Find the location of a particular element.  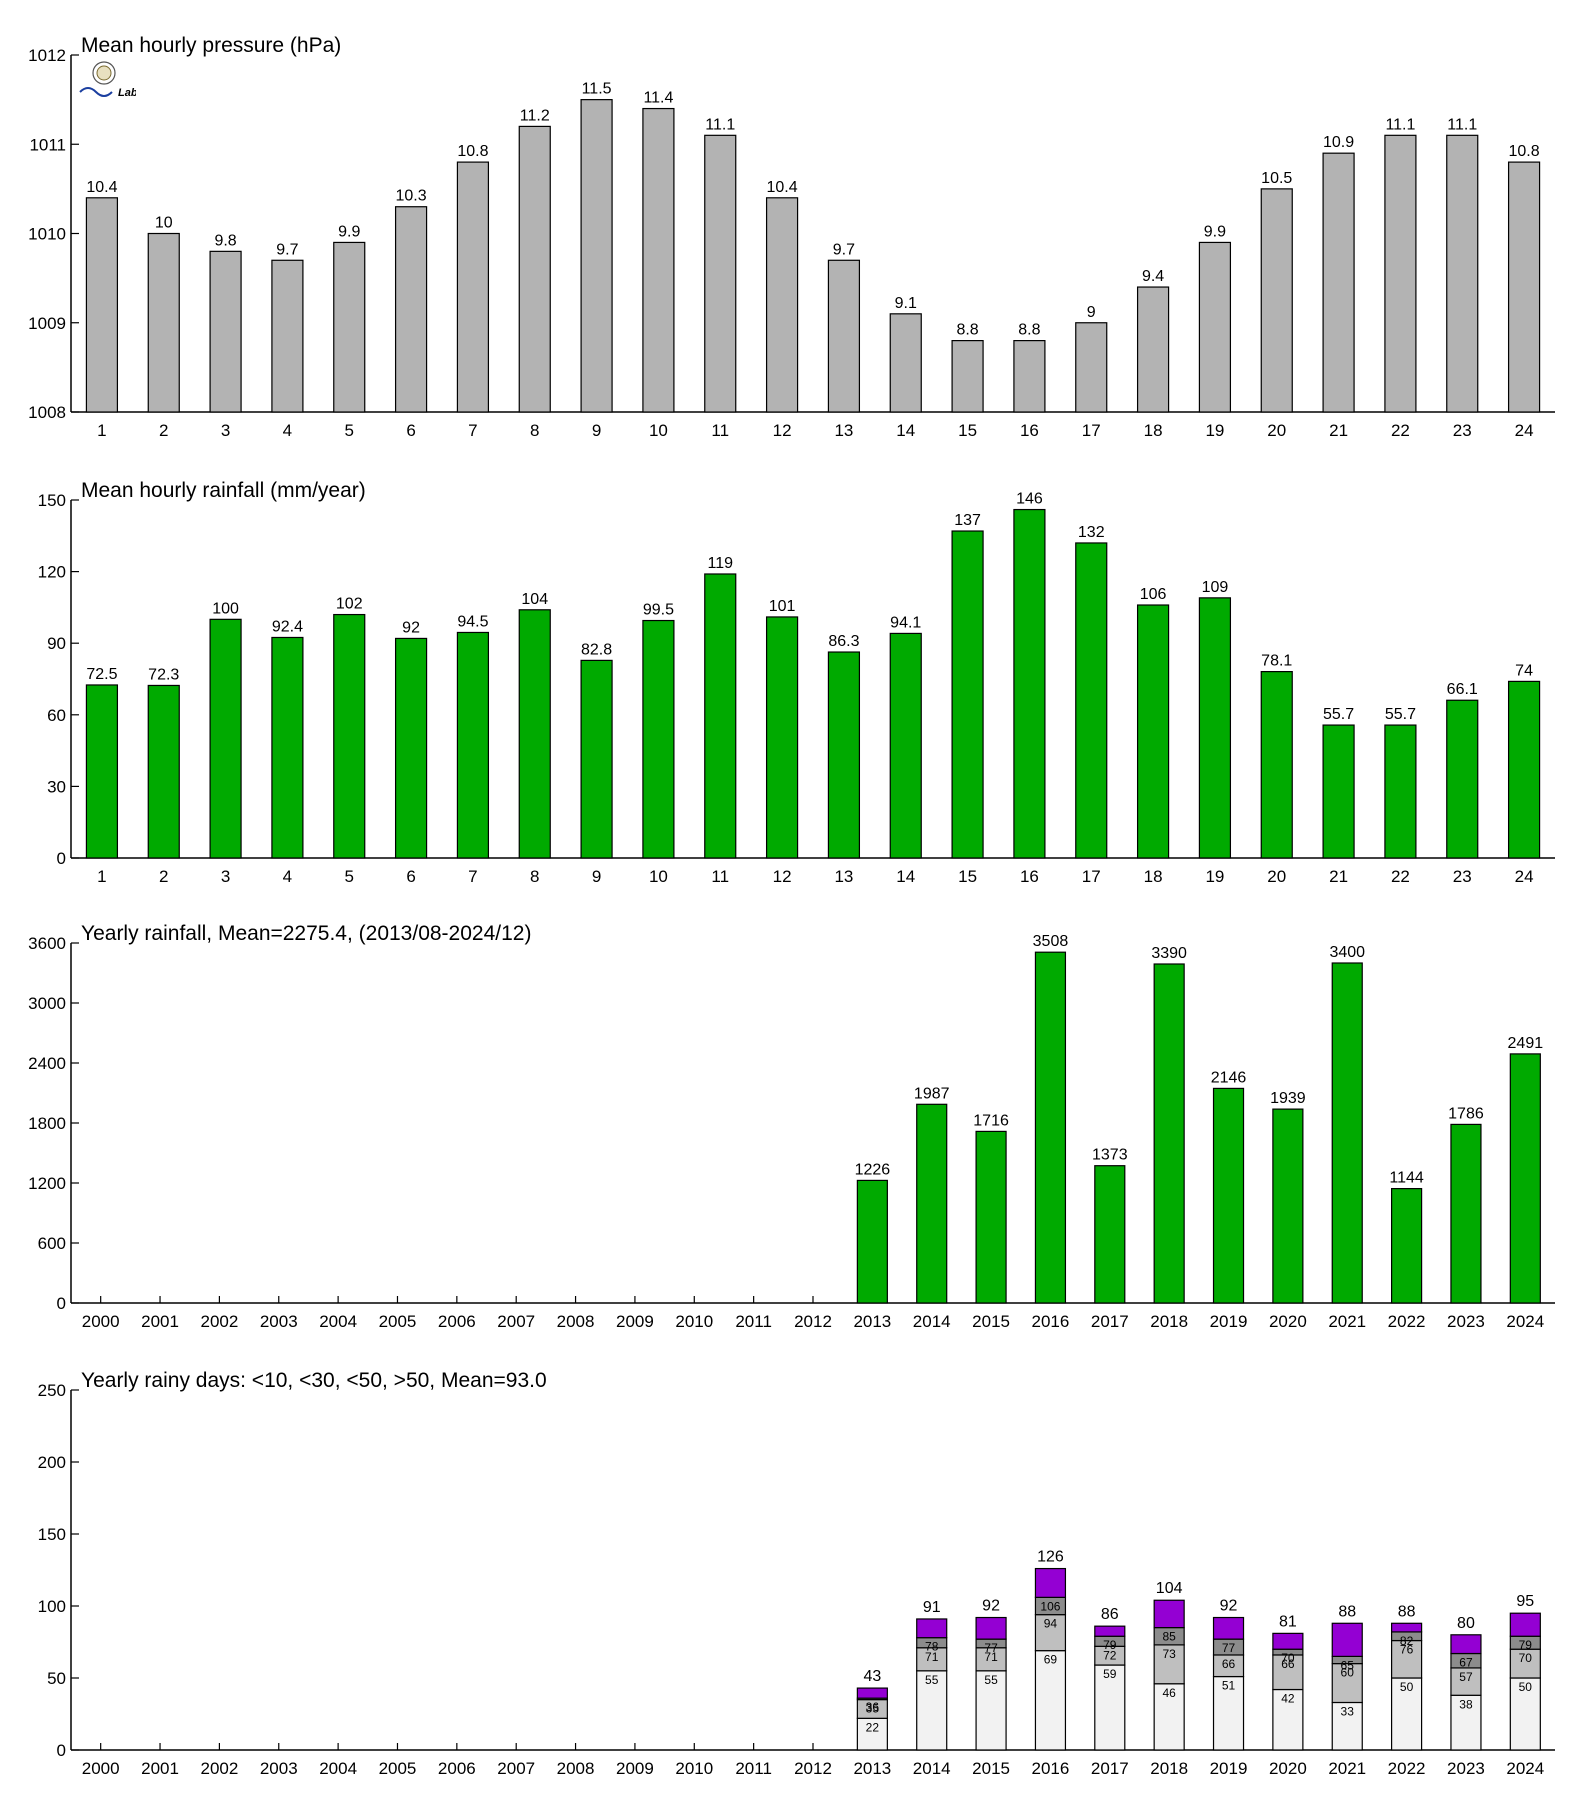

chart2-x-tick-label: 15 is located at coordinates (967, 876).